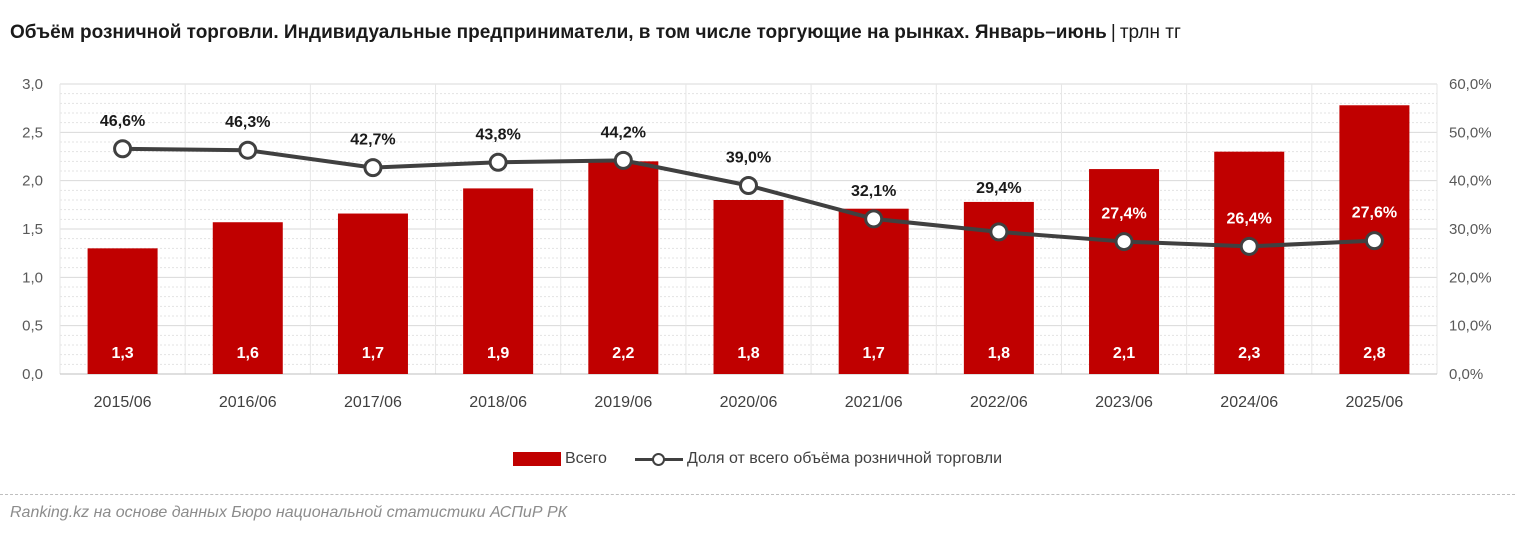 The image size is (1515, 539). I want to click on x-axis-tick-label: 2015/06, so click(123, 402).